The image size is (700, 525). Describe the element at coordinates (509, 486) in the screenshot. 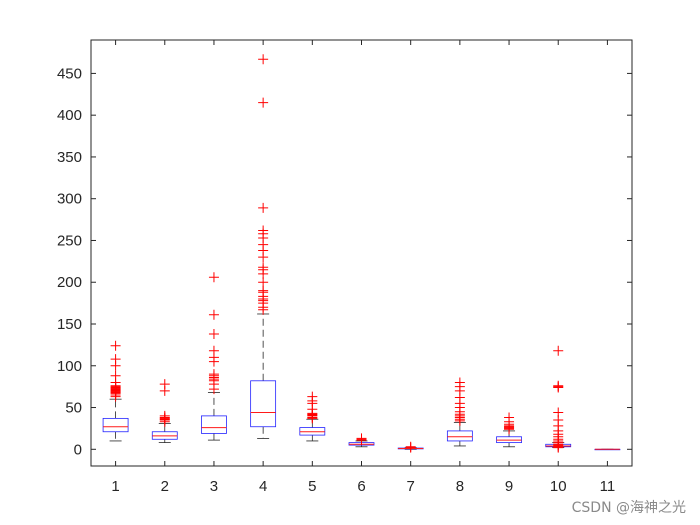

I see `x-tick-label: 9` at that location.